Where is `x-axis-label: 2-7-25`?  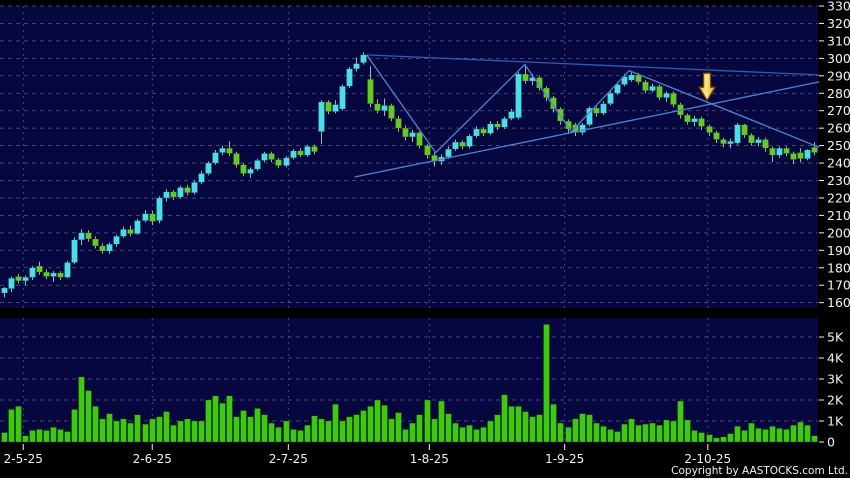 x-axis-label: 2-7-25 is located at coordinates (288, 459).